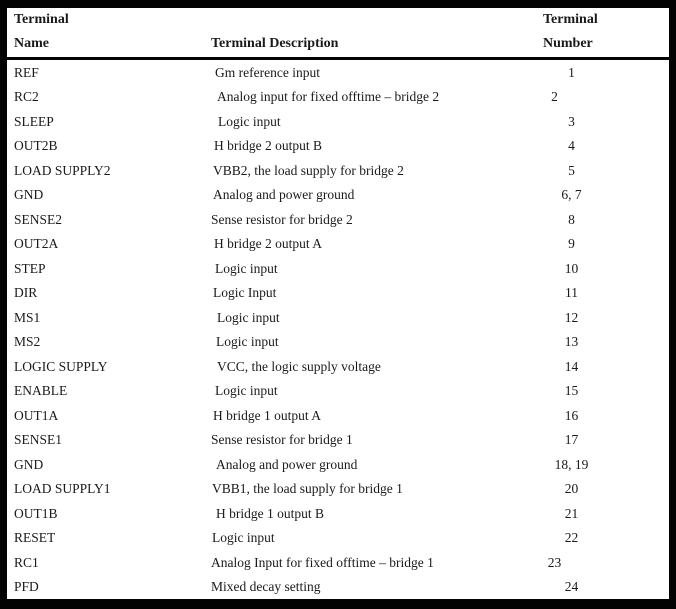 The height and width of the screenshot is (609, 676). I want to click on terminal-number-cell: 9, so click(571, 244).